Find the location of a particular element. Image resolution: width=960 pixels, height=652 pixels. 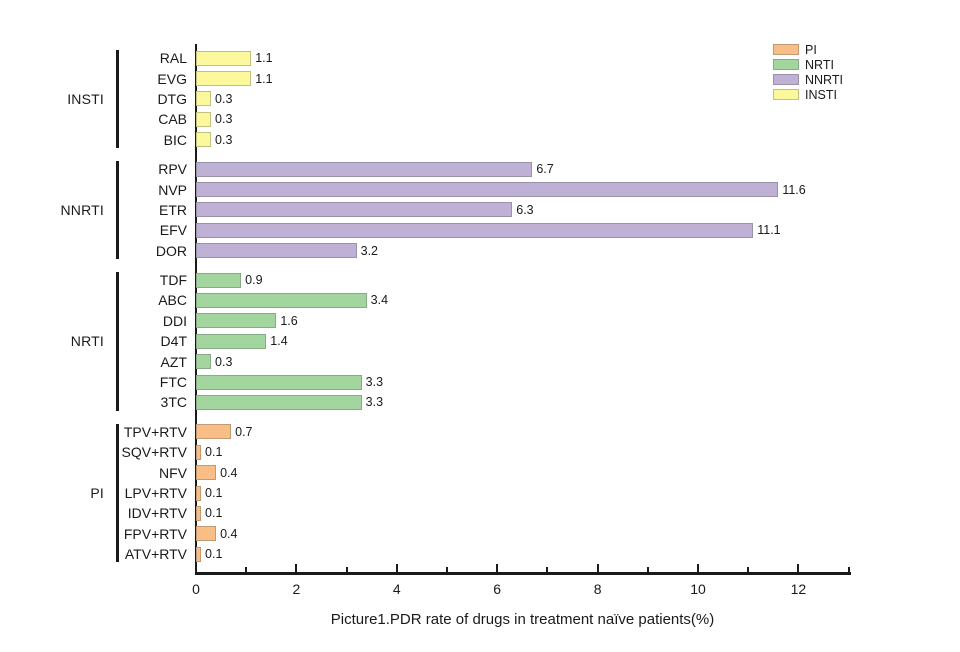

bar-value-label: 6.3 is located at coordinates (525, 209).